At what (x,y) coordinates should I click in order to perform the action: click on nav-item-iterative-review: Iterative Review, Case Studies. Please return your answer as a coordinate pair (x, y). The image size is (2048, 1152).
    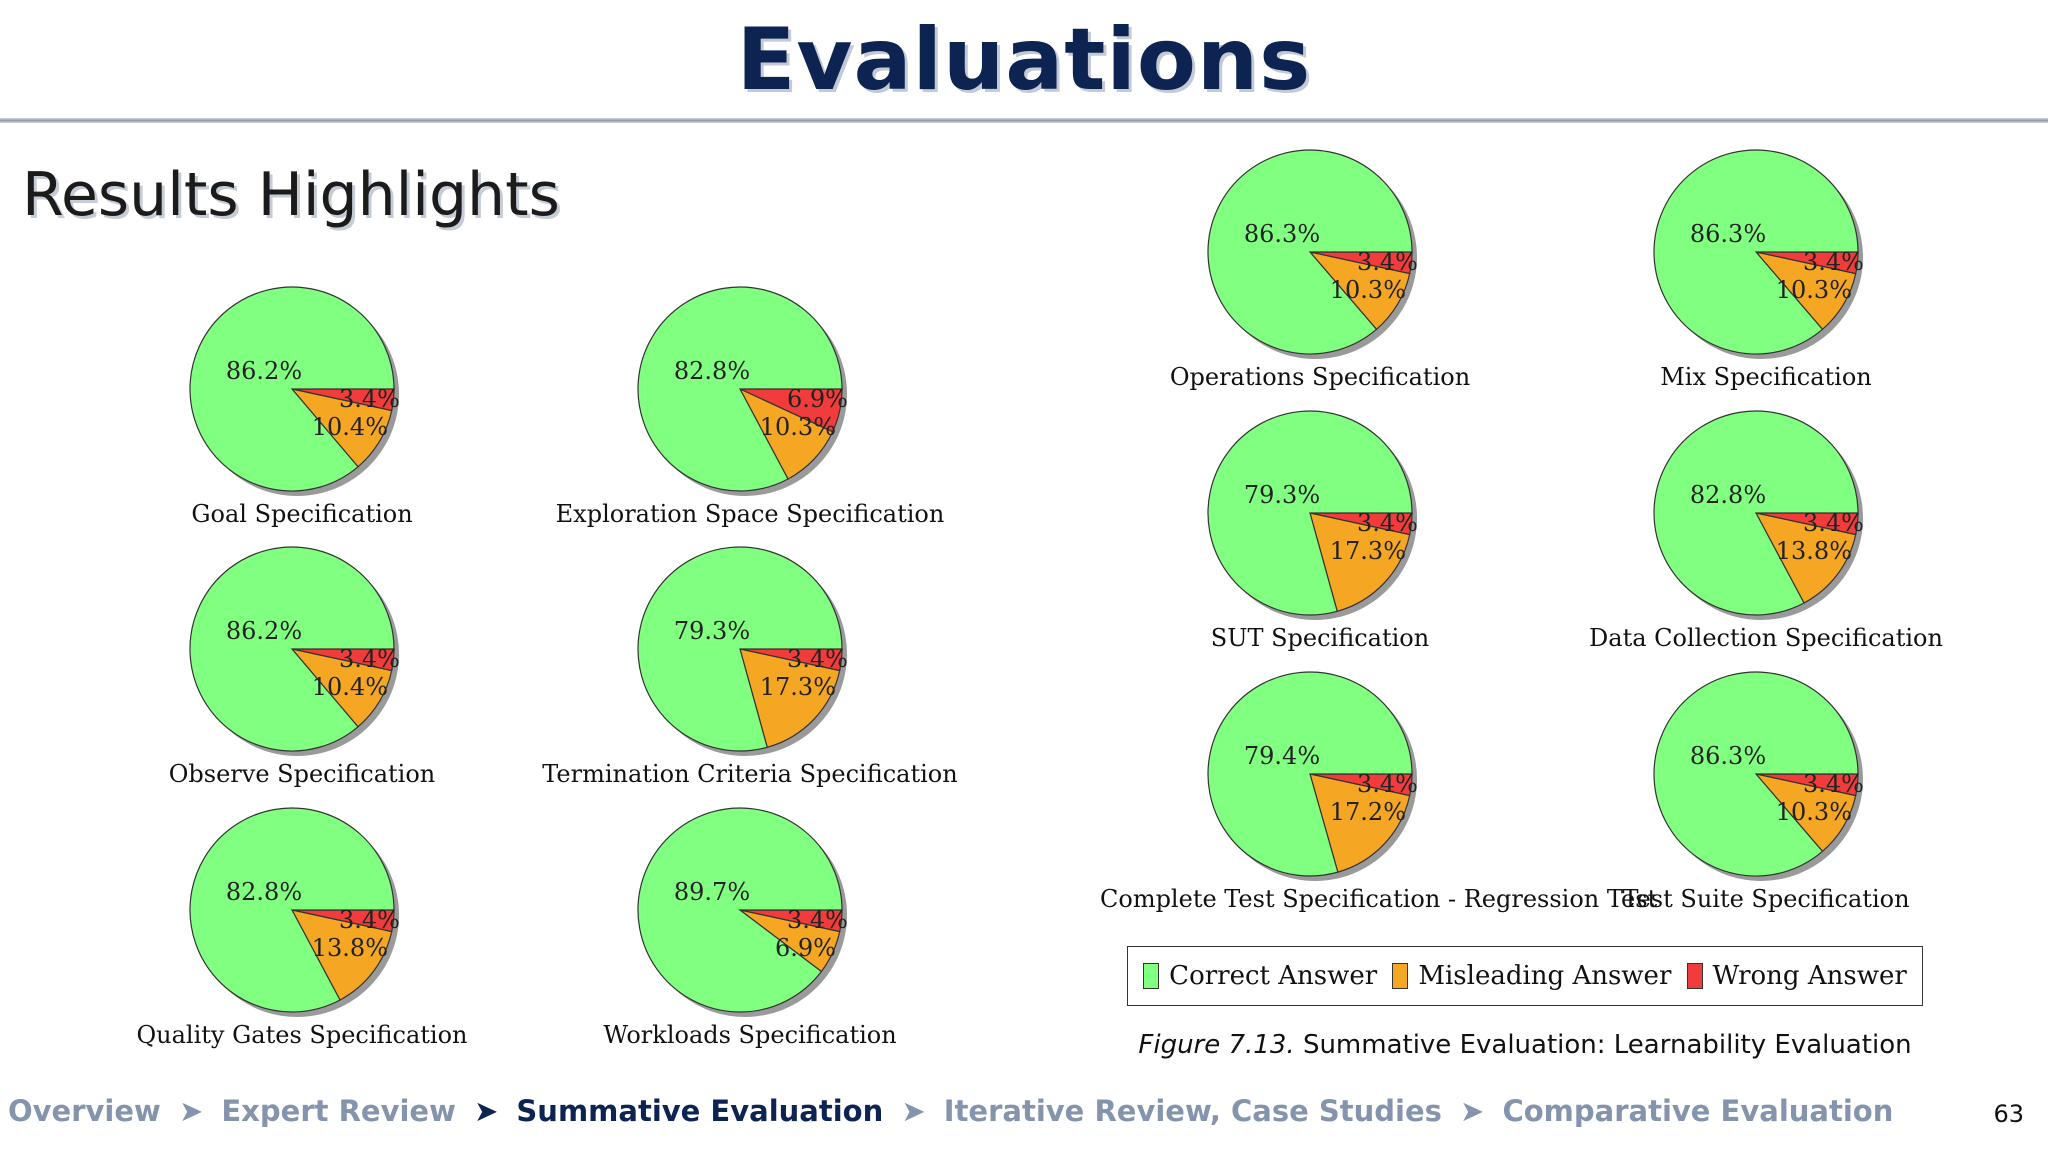
    Looking at the image, I should click on (1192, 1111).